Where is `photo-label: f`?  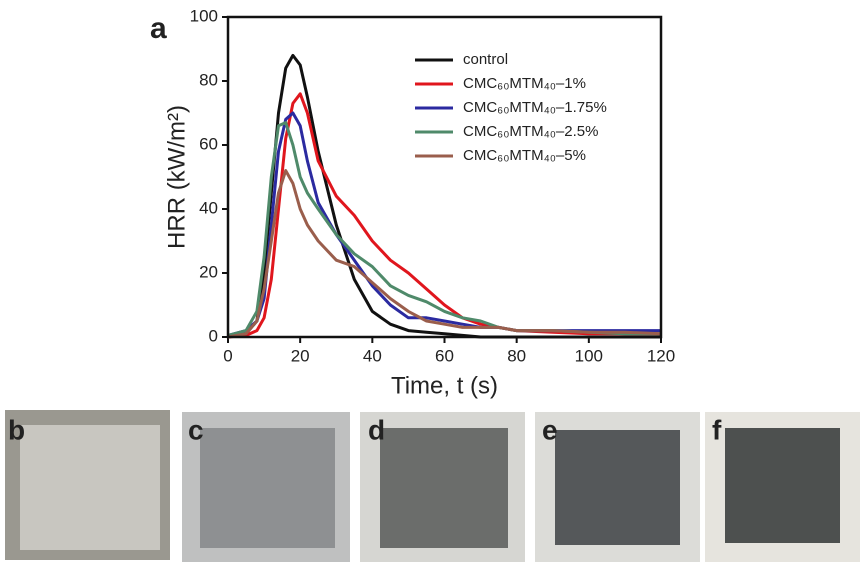
photo-label: f is located at coordinates (717, 429).